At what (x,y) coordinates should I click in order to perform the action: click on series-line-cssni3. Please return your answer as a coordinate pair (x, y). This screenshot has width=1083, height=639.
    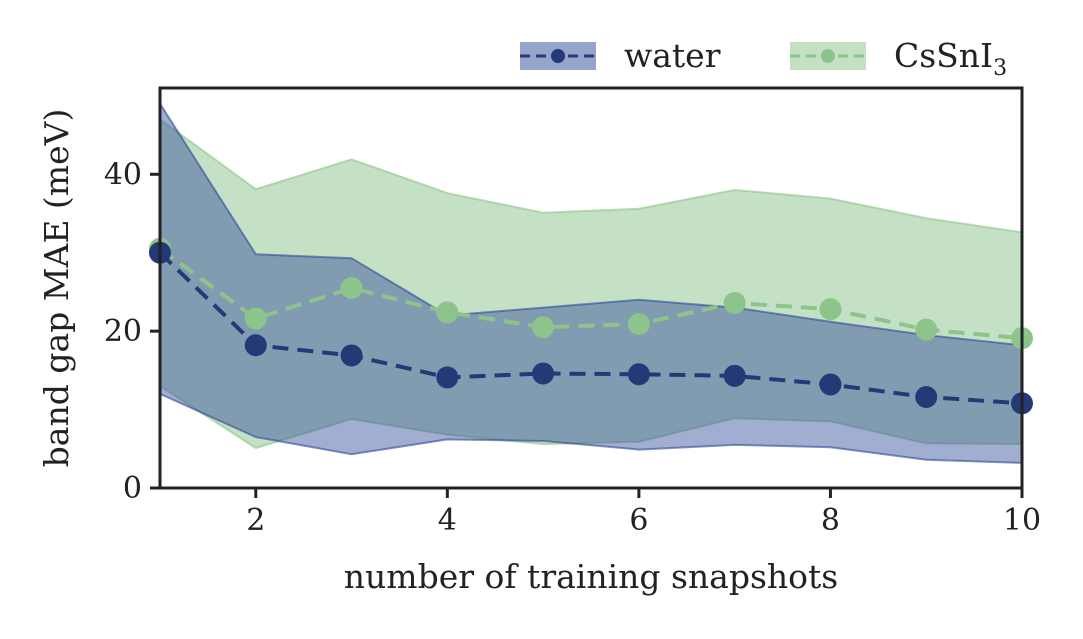
    Looking at the image, I should click on (590, 294).